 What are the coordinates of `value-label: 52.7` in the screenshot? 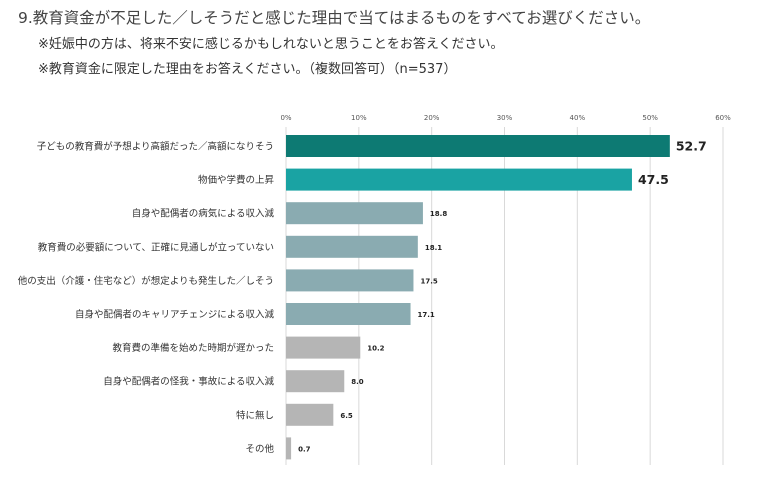 It's located at (691, 146).